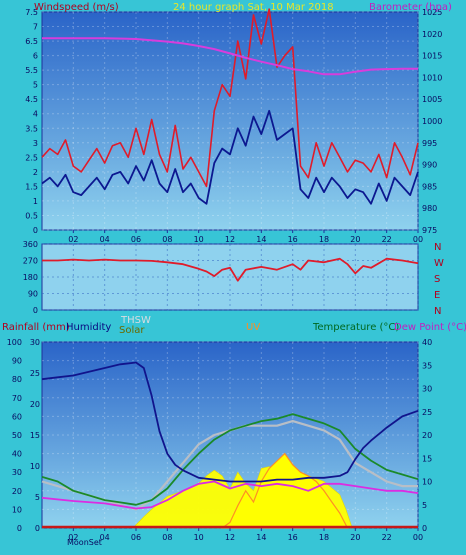  What do you see at coordinates (35, 85) in the screenshot?
I see `wind-y-tick-label: 5` at bounding box center [35, 85].